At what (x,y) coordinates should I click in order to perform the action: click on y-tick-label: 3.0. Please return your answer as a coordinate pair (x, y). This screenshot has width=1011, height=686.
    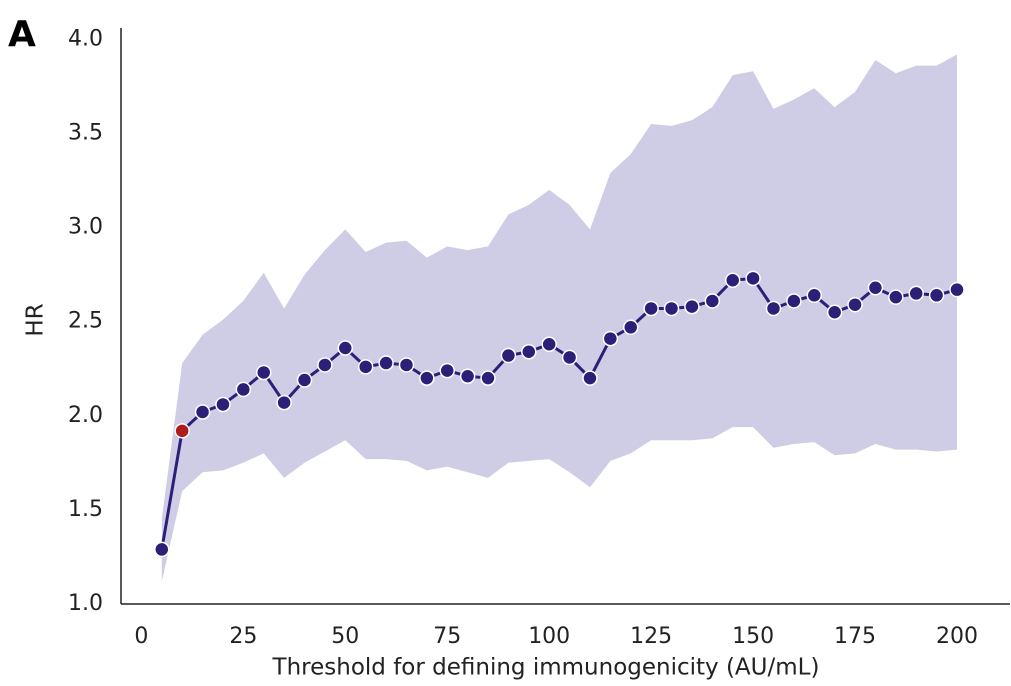
    Looking at the image, I should click on (85, 227).